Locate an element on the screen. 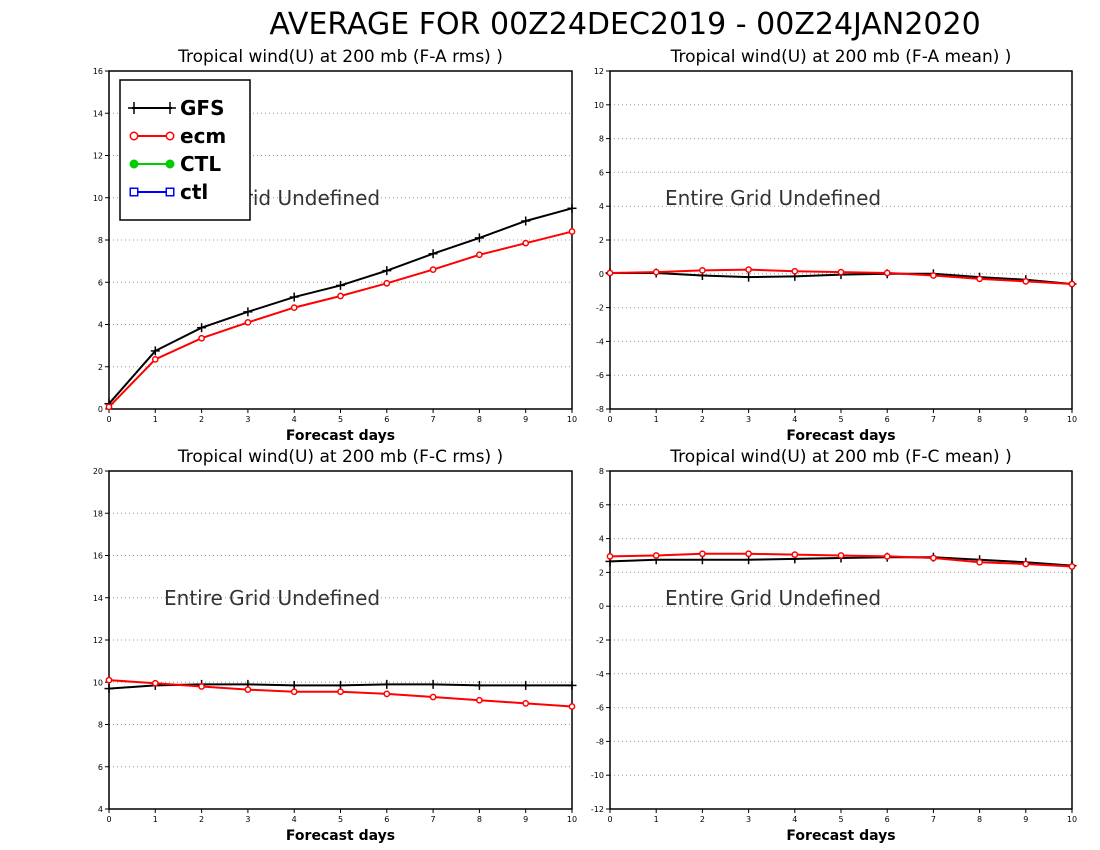  series-line-ecm is located at coordinates (340, 319).